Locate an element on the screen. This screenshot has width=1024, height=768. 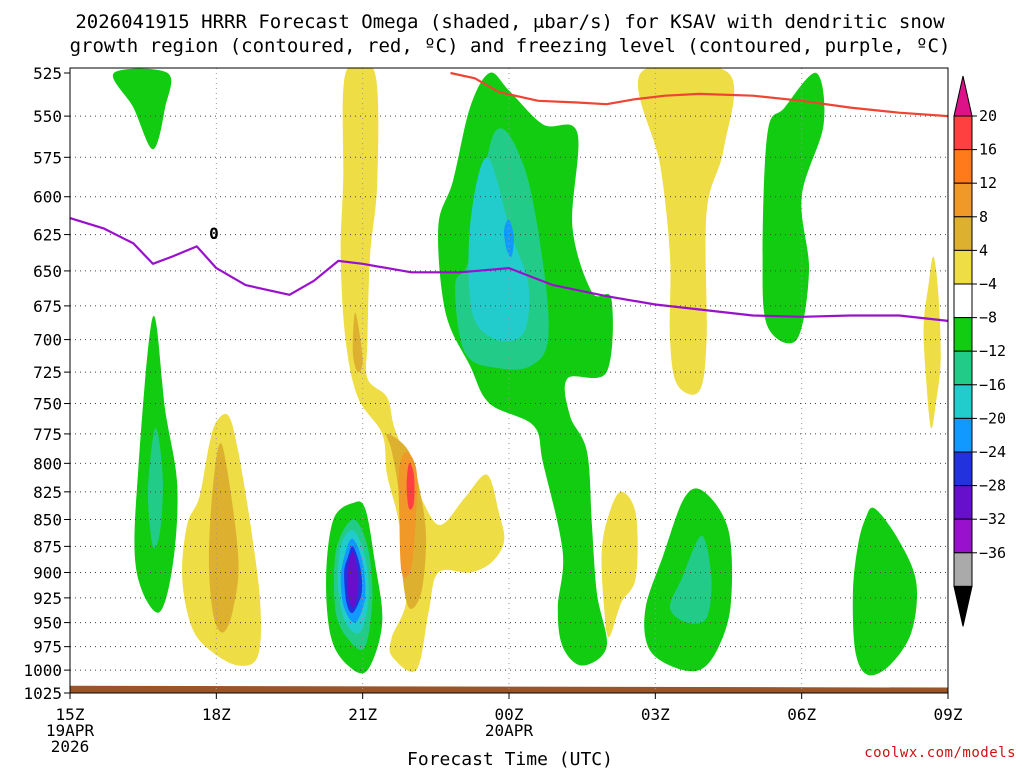
x-tick-label: 21Z is located at coordinates (362, 714).